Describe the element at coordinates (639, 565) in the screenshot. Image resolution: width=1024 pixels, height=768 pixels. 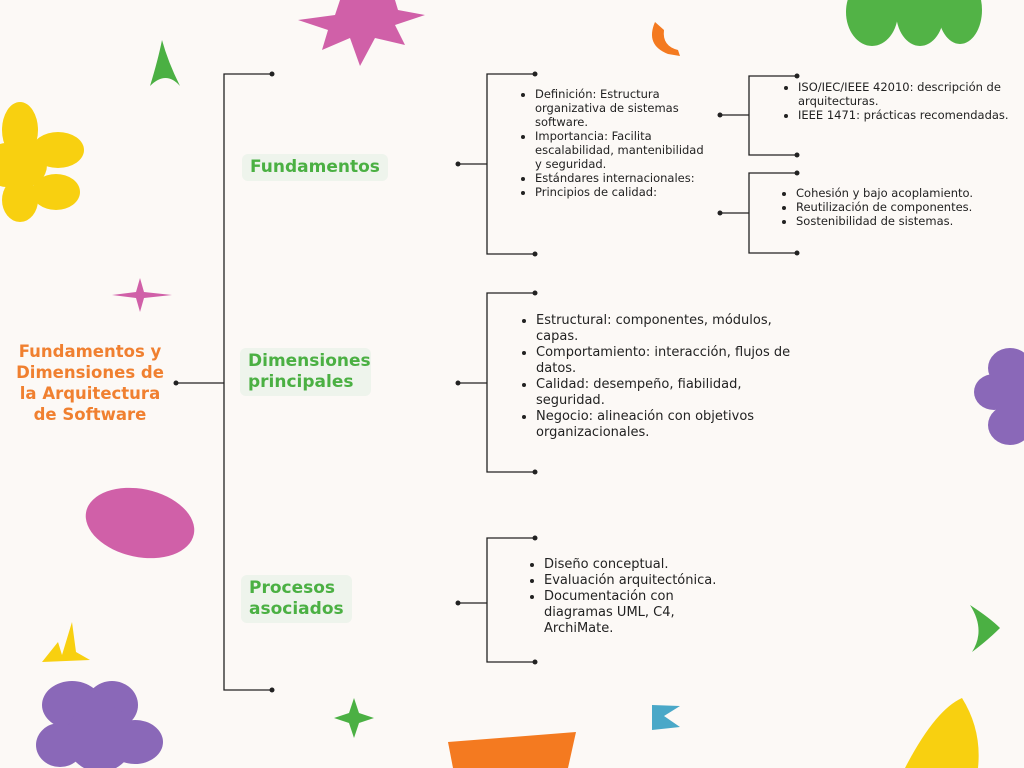
I see `list-item: Diseño conceptual.` at that location.